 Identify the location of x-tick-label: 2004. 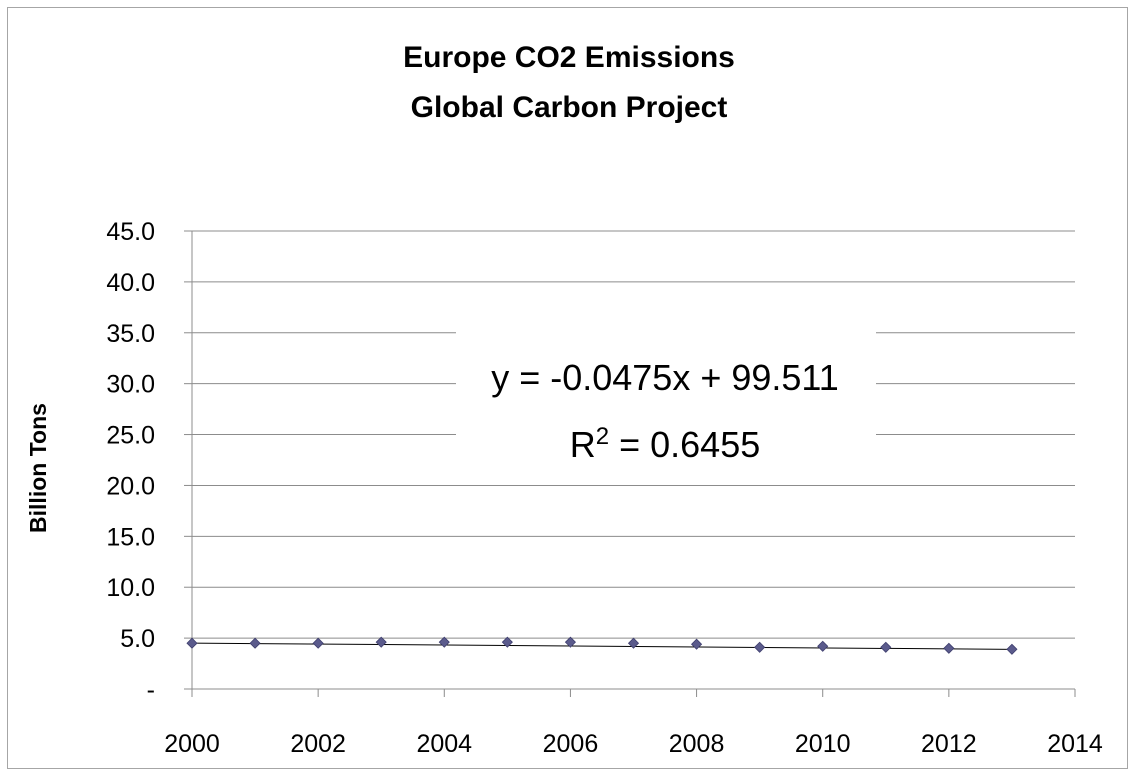
(444, 744).